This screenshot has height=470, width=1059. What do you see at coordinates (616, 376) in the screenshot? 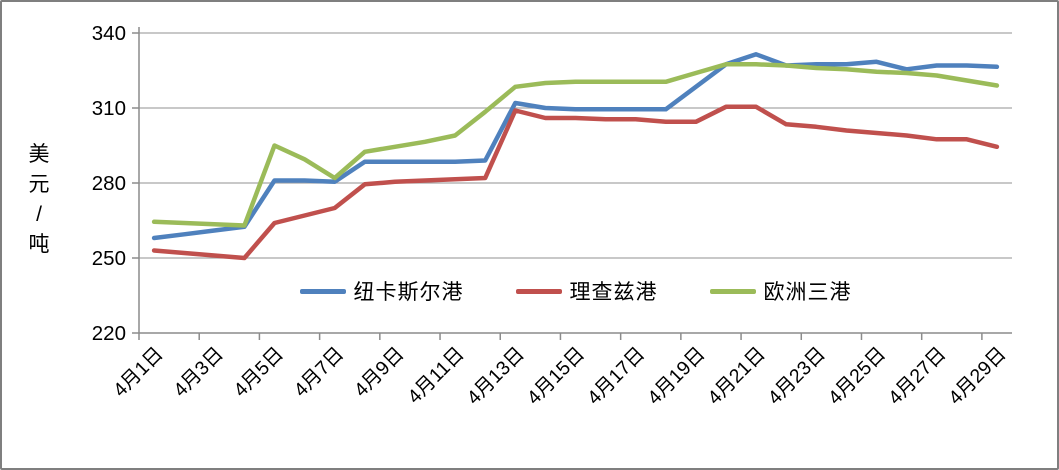
I see `svg-text: 4月17日` at bounding box center [616, 376].